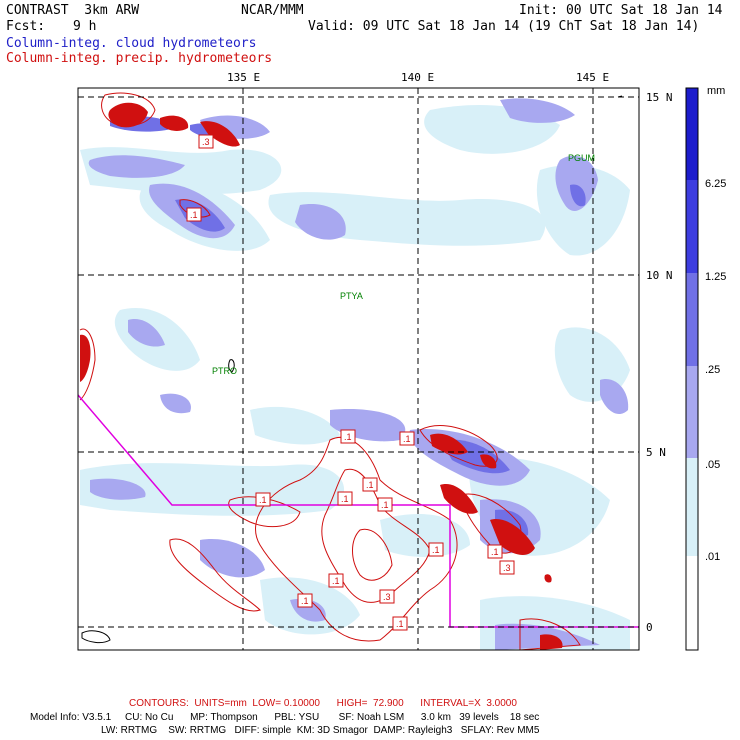 The height and width of the screenshot is (740, 740). I want to click on lon-label-140: 140 E, so click(417, 77).